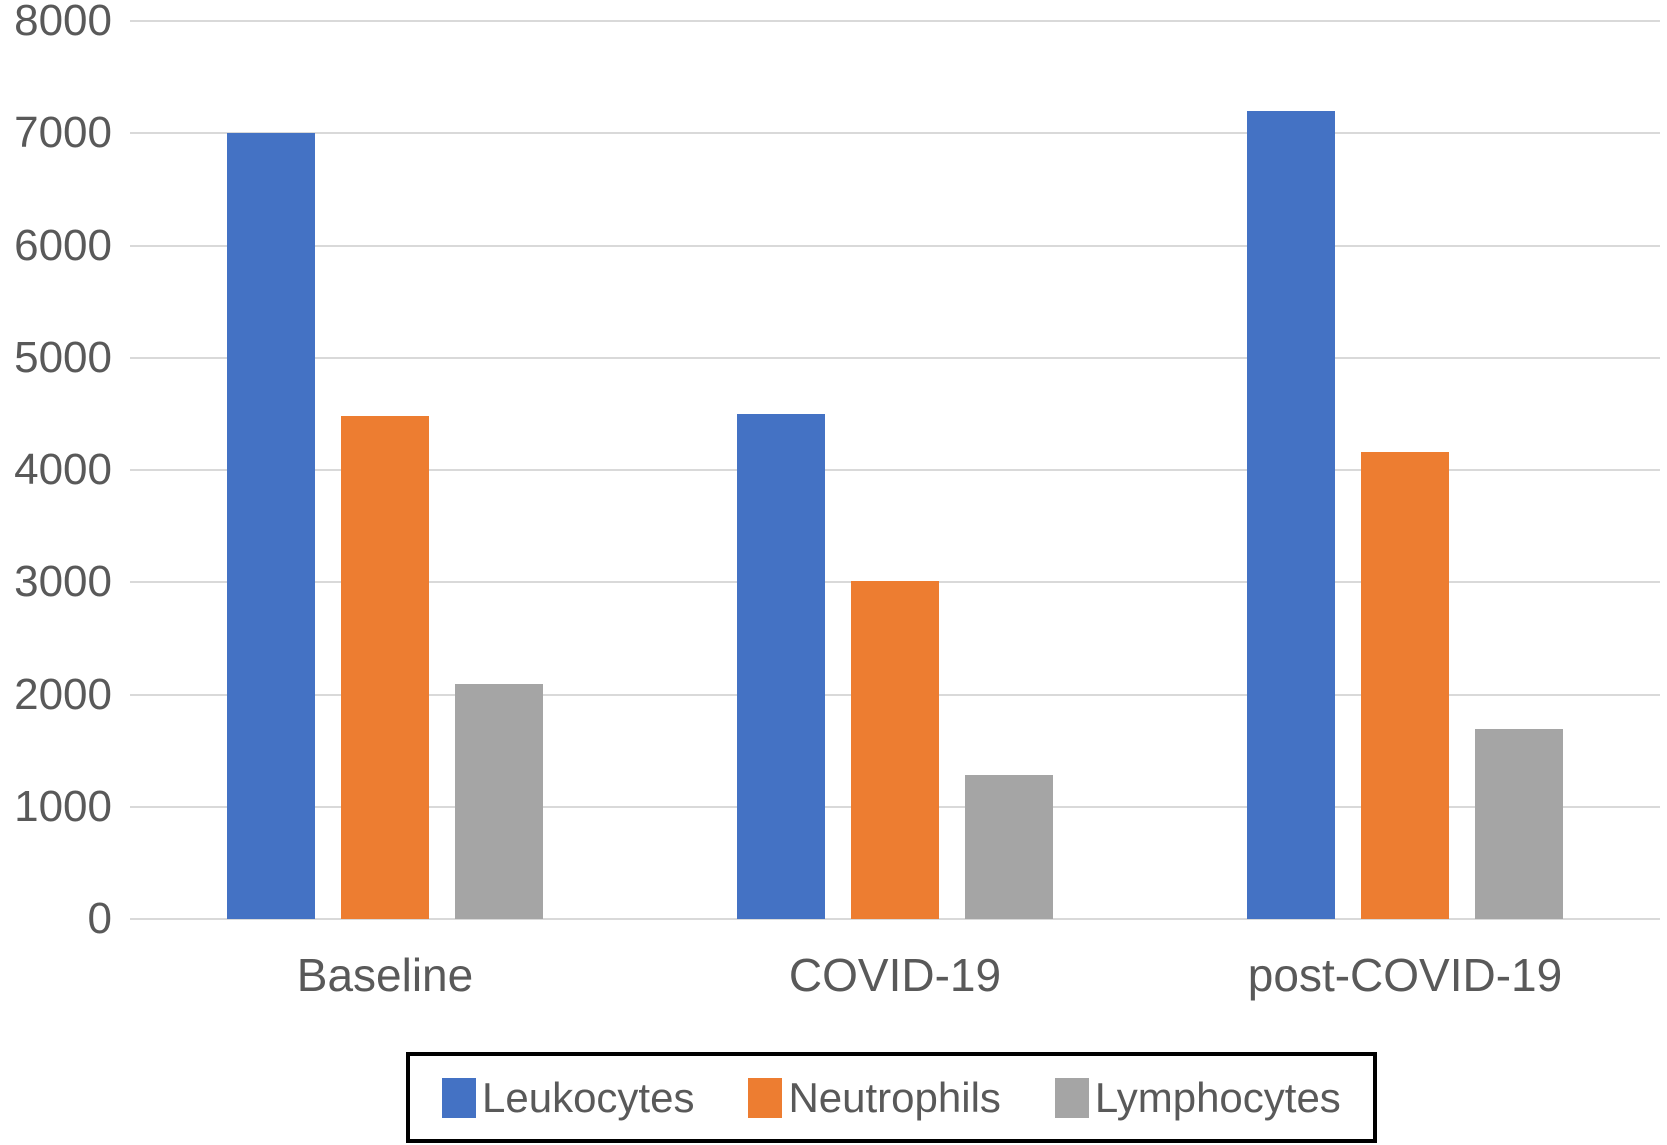 The image size is (1667, 1145). Describe the element at coordinates (588, 1097) in the screenshot. I see `legend-label: Leukocytes` at that location.